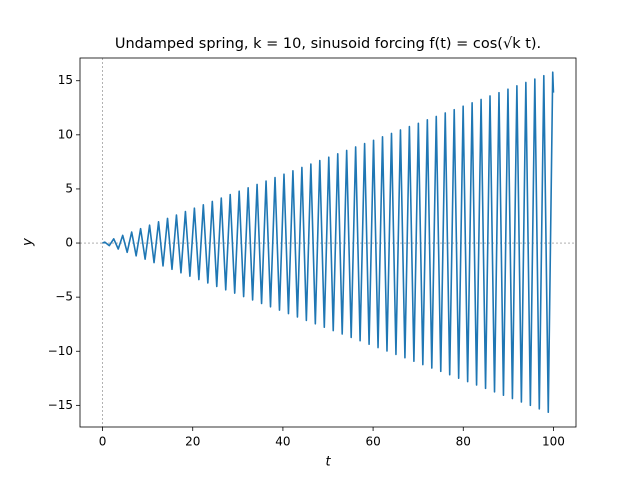  I want to click on y-tick-label: −10, so click(60, 351).